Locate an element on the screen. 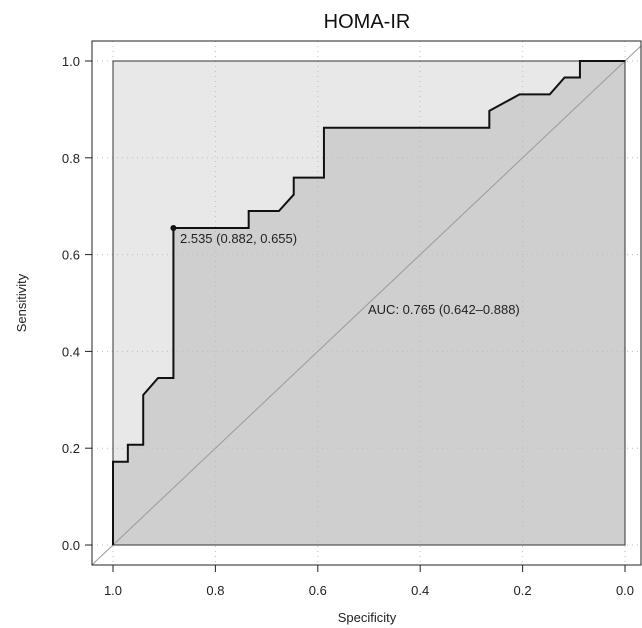 The height and width of the screenshot is (628, 642). threshold-point is located at coordinates (173, 227).